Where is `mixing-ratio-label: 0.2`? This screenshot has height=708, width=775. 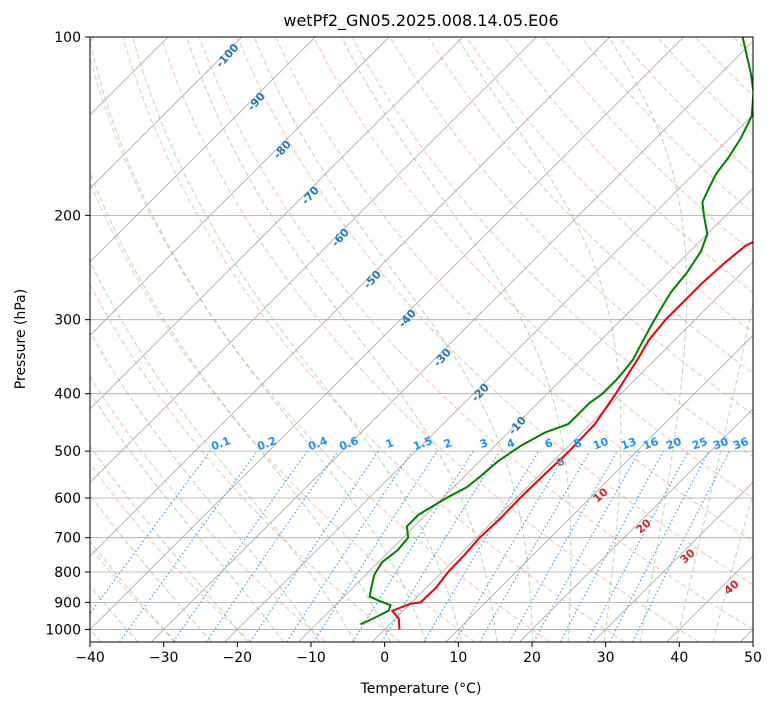
mixing-ratio-label: 0.2 is located at coordinates (266, 443).